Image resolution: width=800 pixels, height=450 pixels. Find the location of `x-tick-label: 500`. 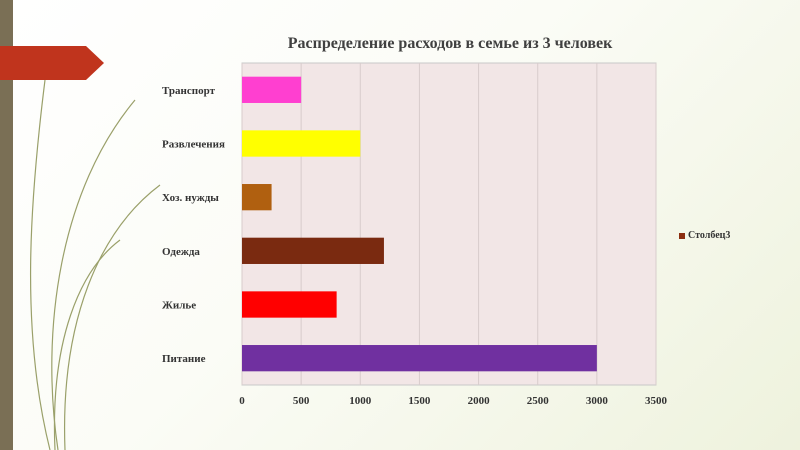

x-tick-label: 500 is located at coordinates (301, 401).